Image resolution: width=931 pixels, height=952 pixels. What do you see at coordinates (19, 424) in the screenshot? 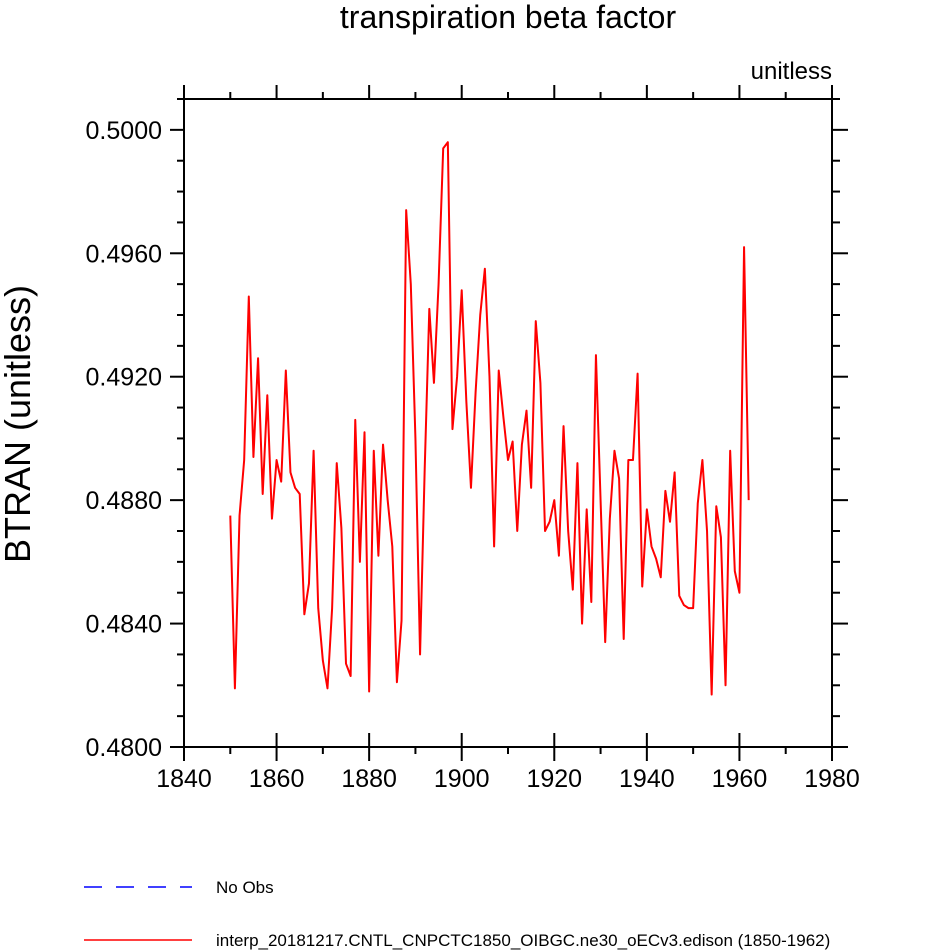
I see `y-axis-title: BTRAN (unitless)` at bounding box center [19, 424].